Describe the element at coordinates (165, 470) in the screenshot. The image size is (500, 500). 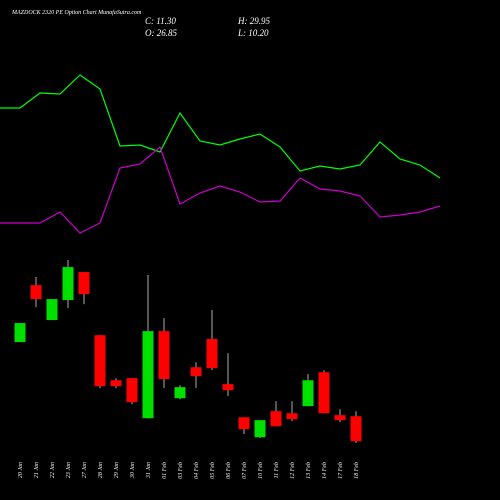
I see `x-tick-label: 01 Feb` at that location.